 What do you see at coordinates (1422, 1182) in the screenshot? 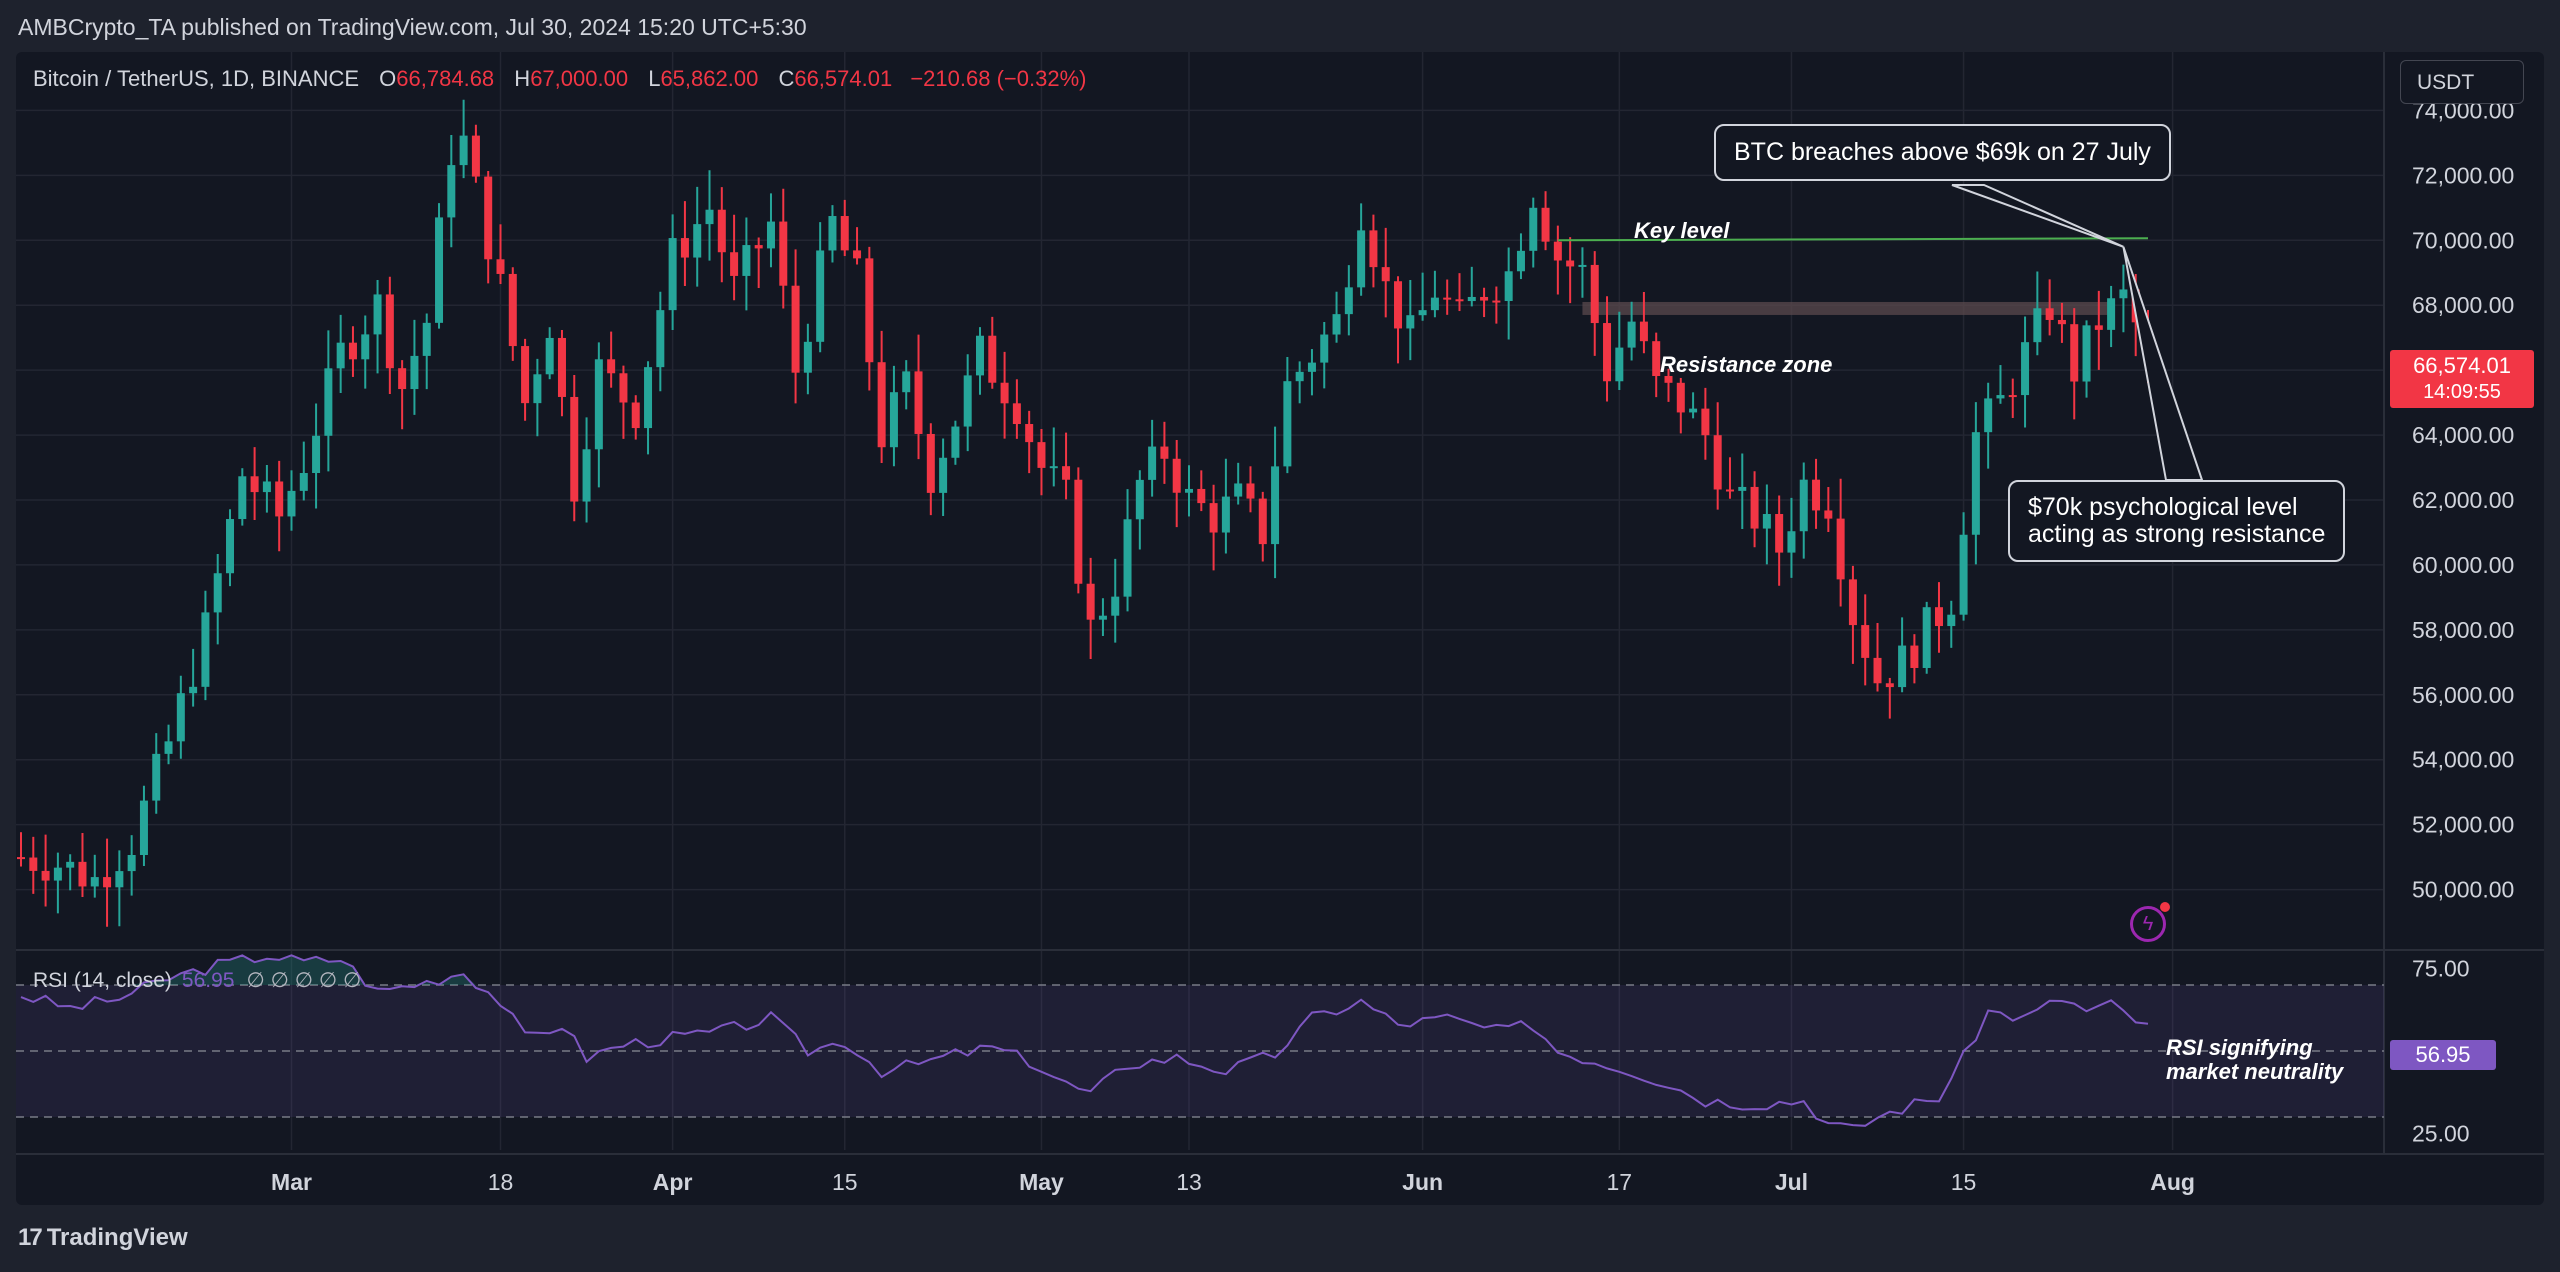
I see `time-tick-label: Jun` at bounding box center [1422, 1182].